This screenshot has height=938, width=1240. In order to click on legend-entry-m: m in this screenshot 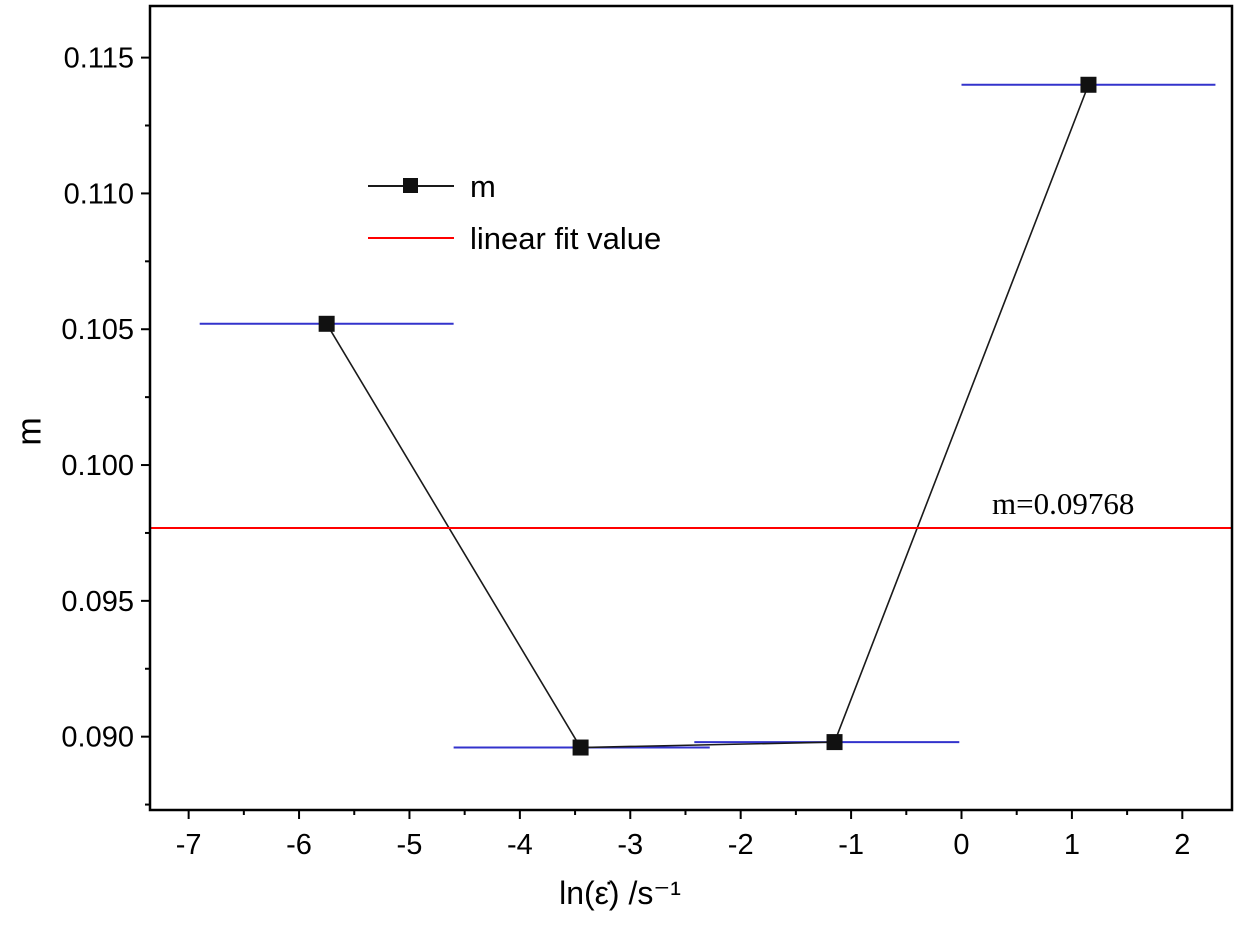, I will do `click(514, 186)`.